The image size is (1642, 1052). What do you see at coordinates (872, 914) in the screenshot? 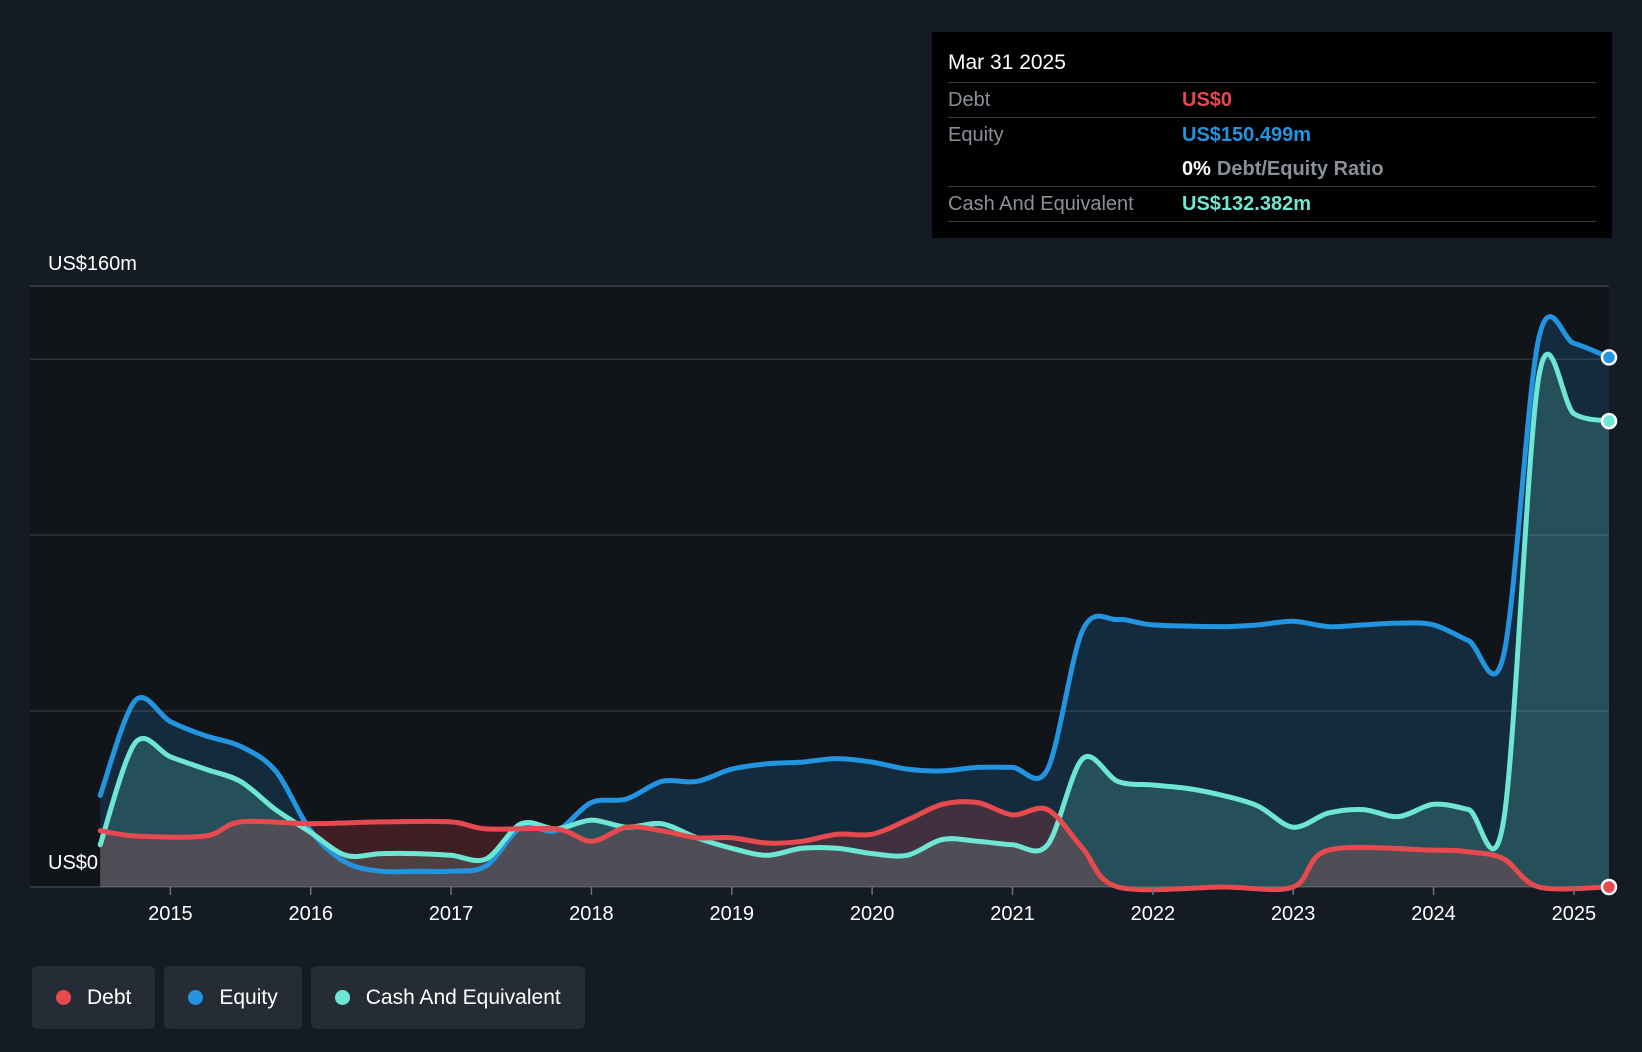
I see `x-tick-label: 2020` at bounding box center [872, 914].